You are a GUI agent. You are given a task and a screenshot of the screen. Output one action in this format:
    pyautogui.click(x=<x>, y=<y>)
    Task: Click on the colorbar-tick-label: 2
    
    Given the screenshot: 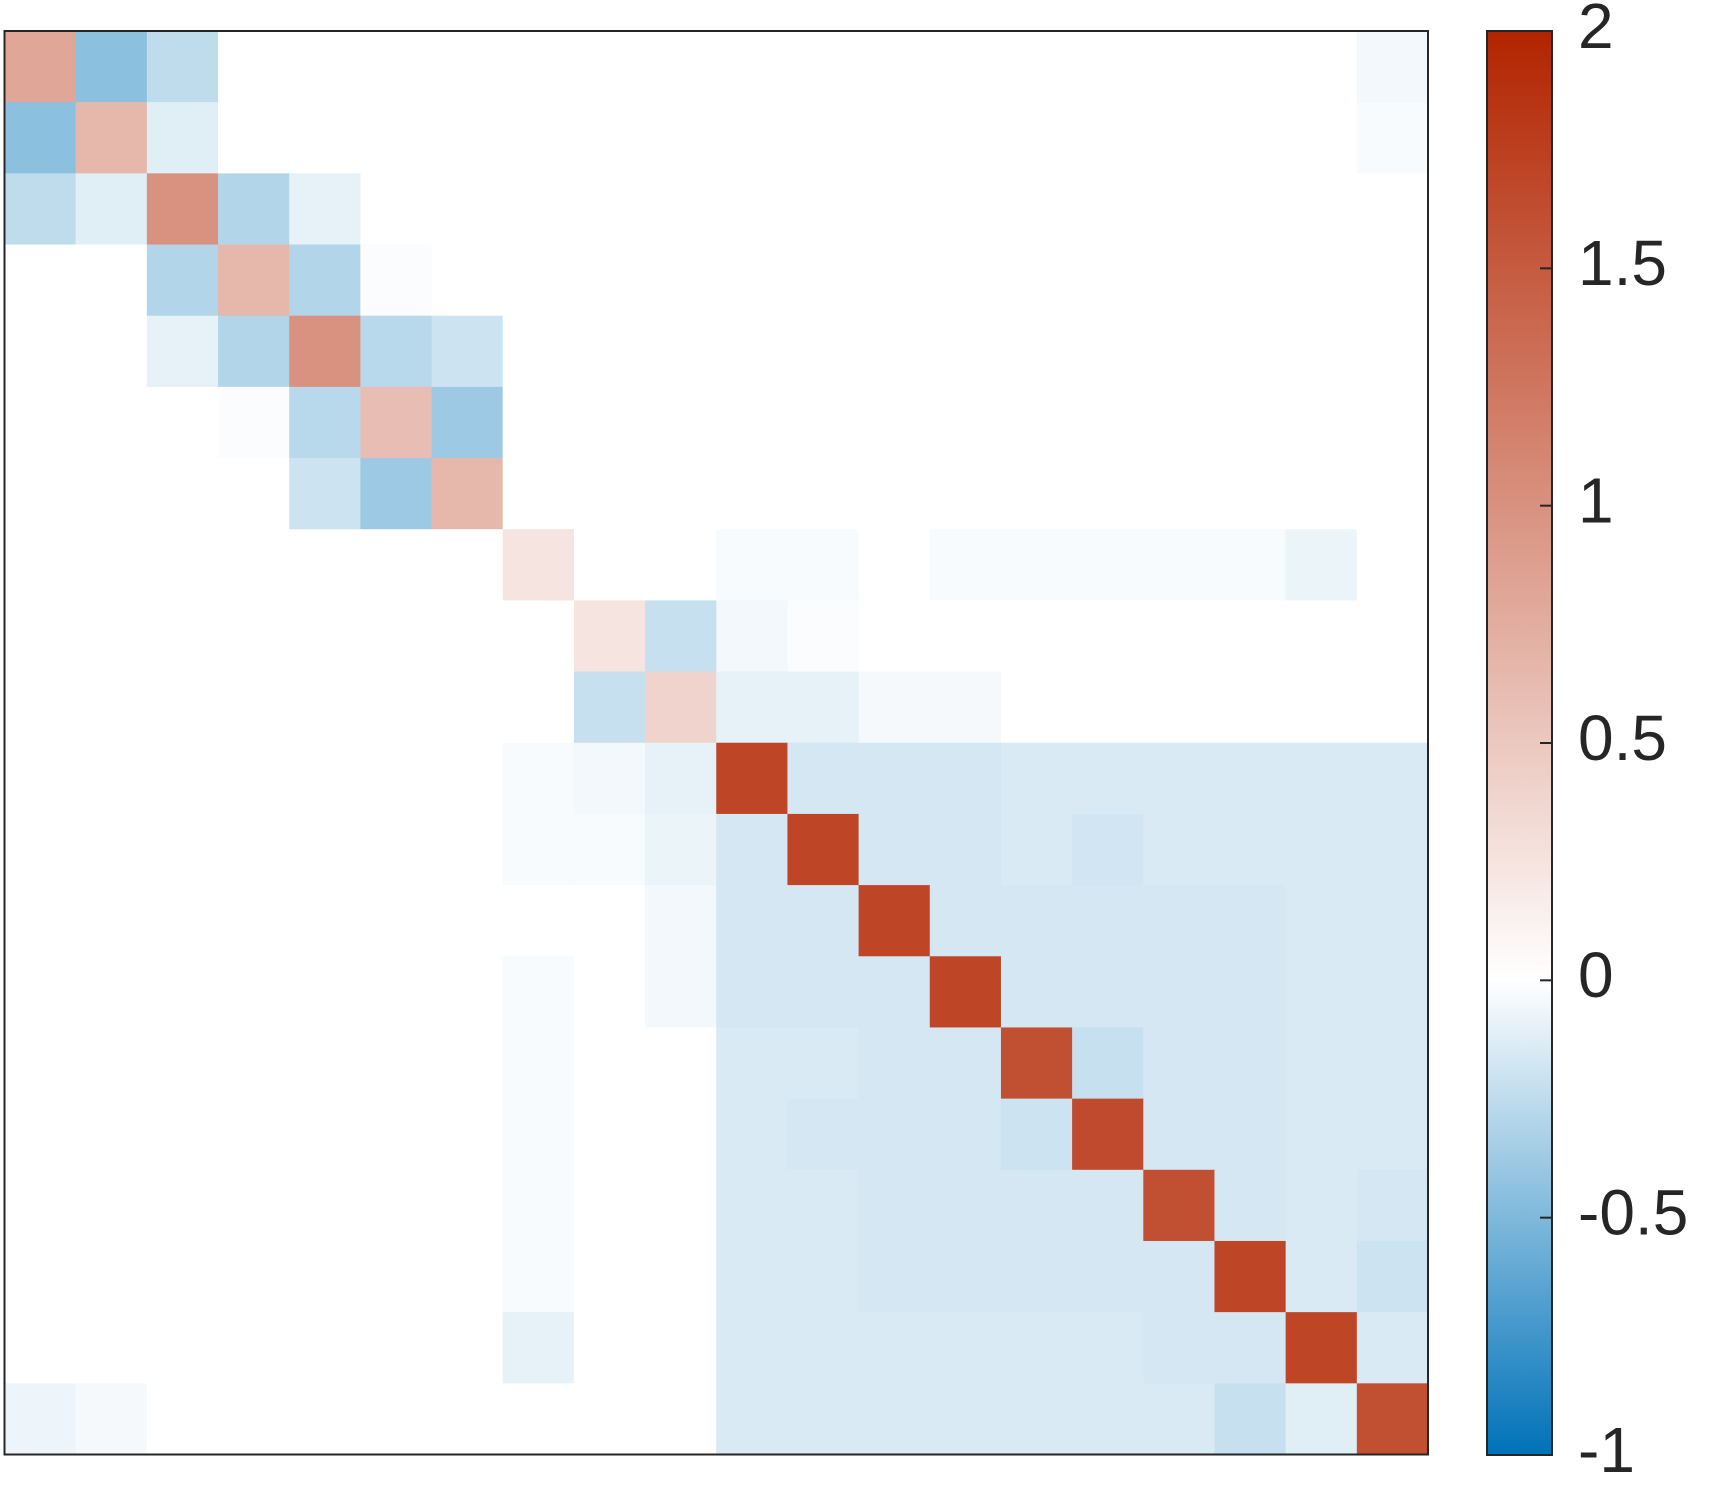 What is the action you would take?
    pyautogui.click(x=1596, y=31)
    